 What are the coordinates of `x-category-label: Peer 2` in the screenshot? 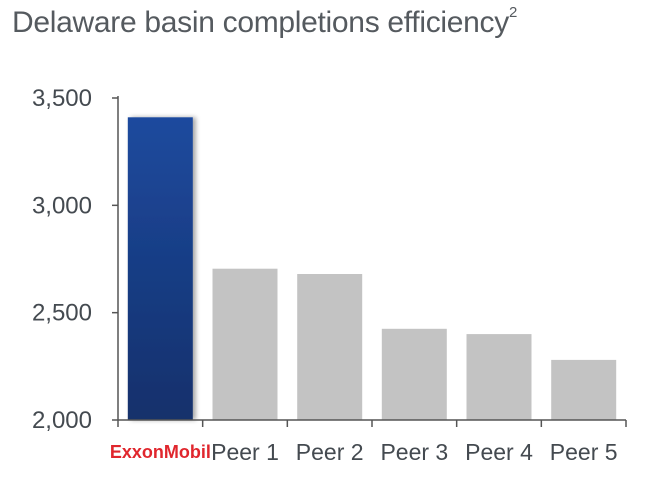 It's located at (330, 452).